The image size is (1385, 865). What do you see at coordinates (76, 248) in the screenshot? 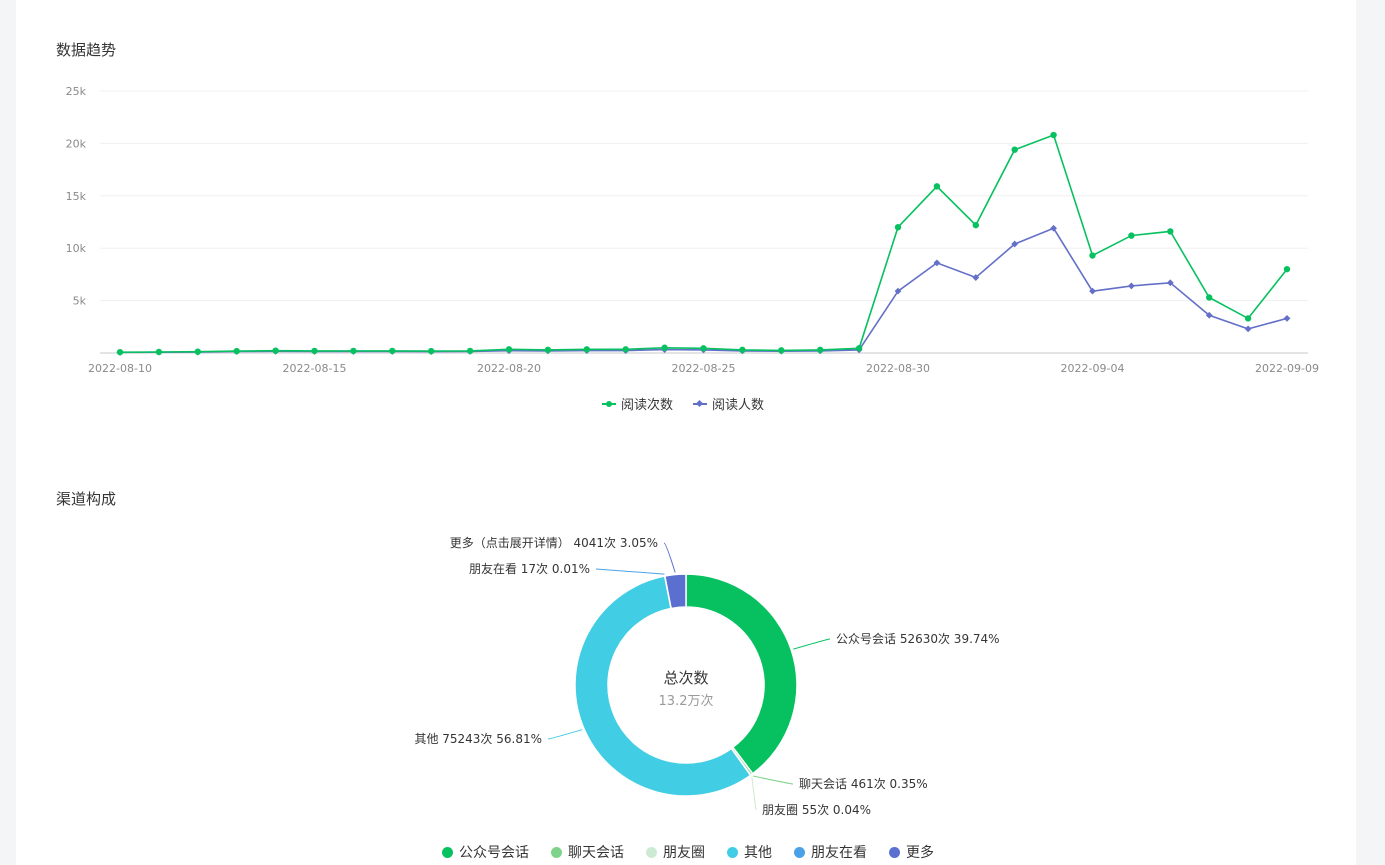
I see `y-tick-label: 10k` at bounding box center [76, 248].